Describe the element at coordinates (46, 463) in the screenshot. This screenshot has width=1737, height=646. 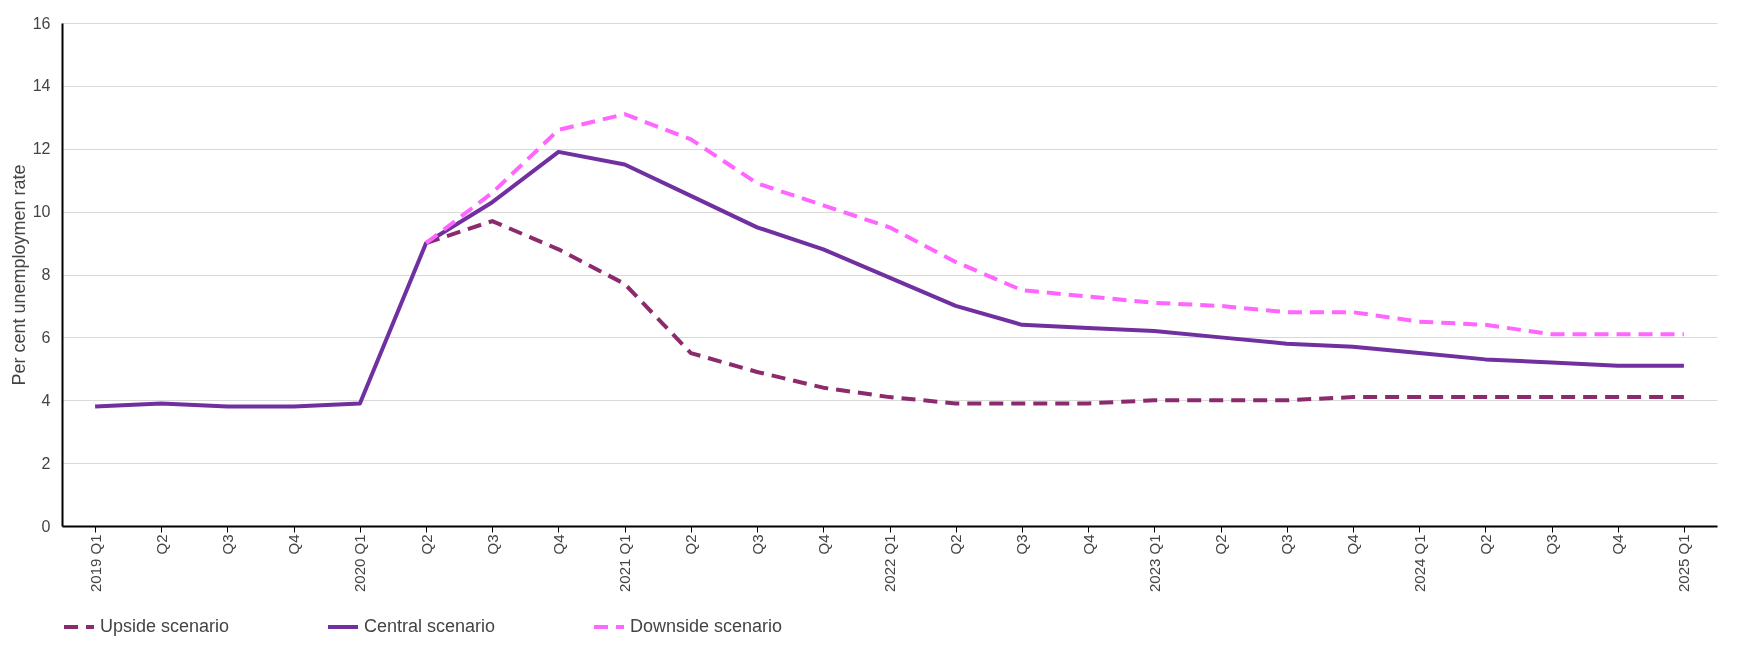
I see `y-tick-label: 2` at that location.